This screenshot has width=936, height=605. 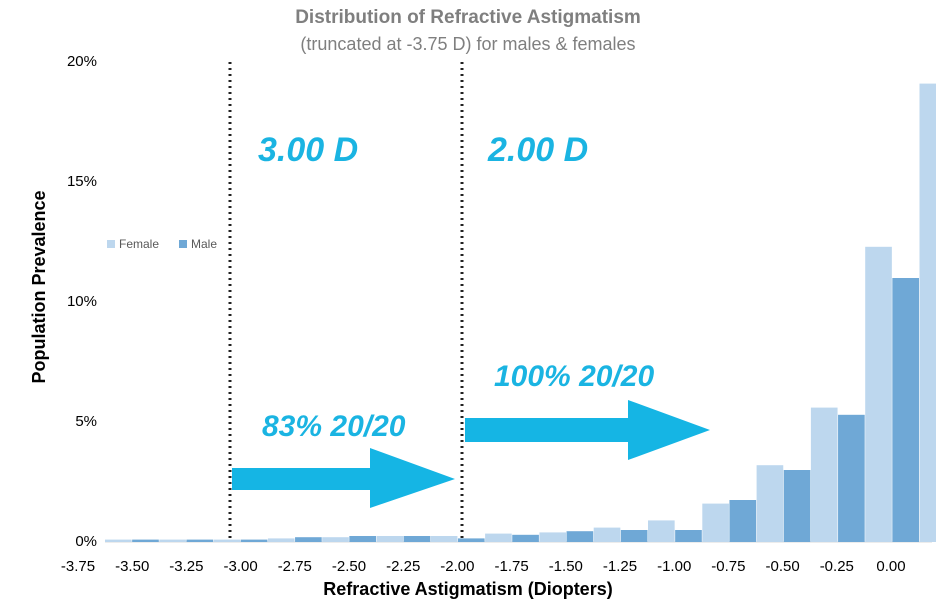 What do you see at coordinates (890, 566) in the screenshot?
I see `x-tick-label: 0.00` at bounding box center [890, 566].